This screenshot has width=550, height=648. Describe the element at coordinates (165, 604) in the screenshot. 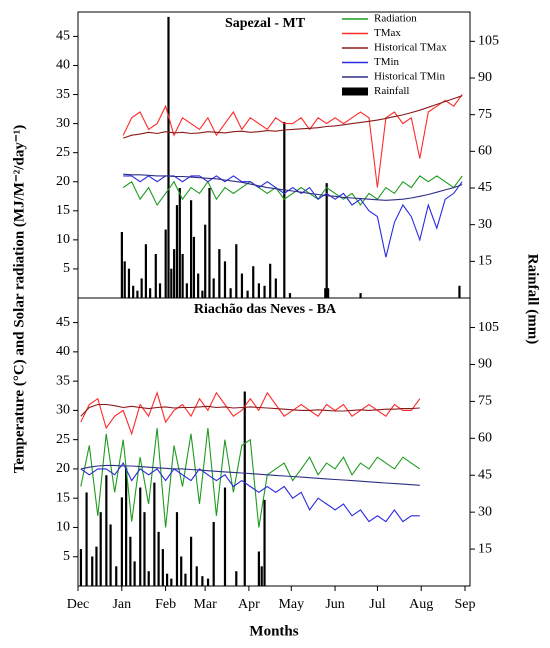

I see `x-tick-label: Feb` at that location.